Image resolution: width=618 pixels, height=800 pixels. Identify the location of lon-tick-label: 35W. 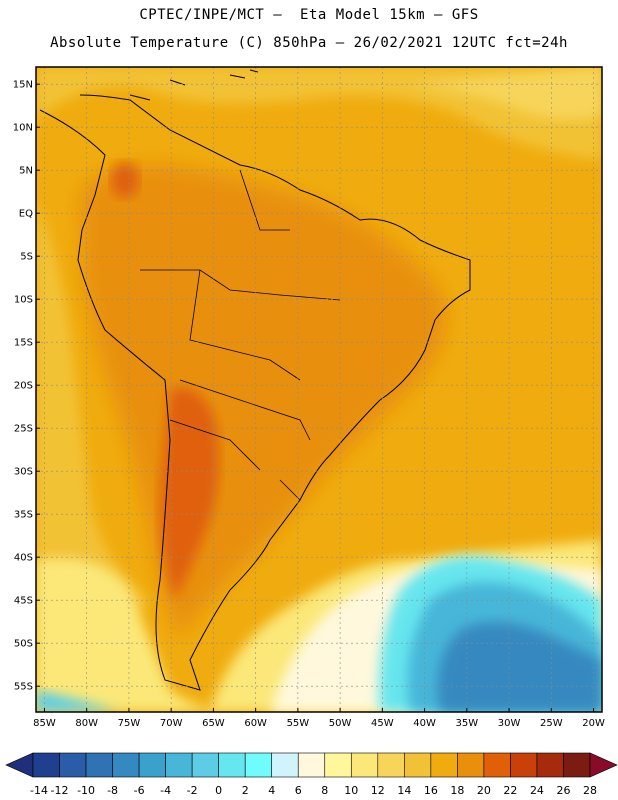
(467, 723).